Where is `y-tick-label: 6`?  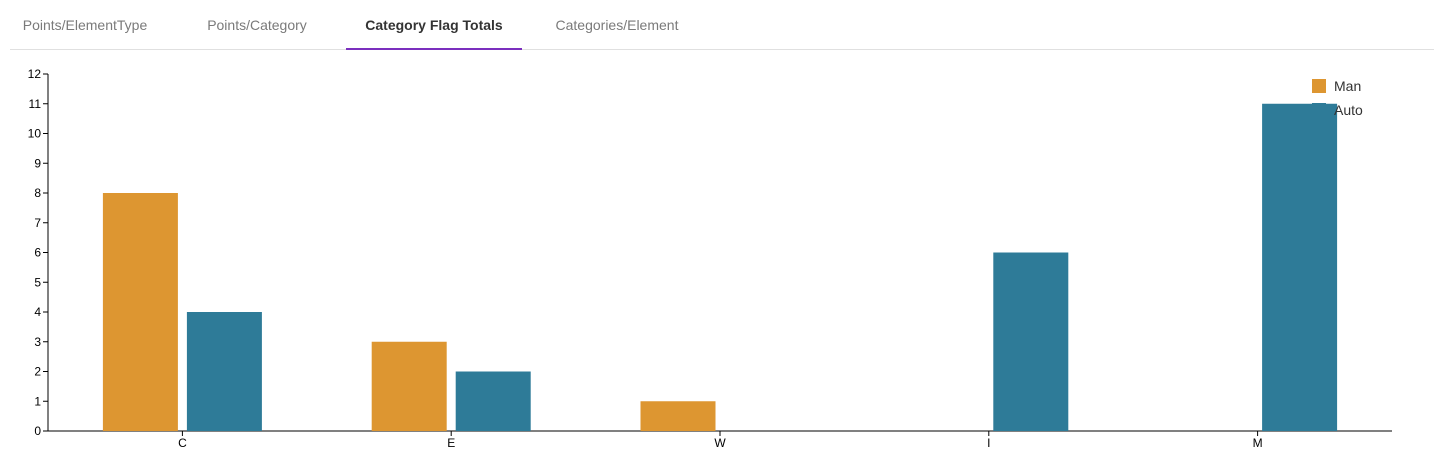 y-tick-label: 6 is located at coordinates (37, 253).